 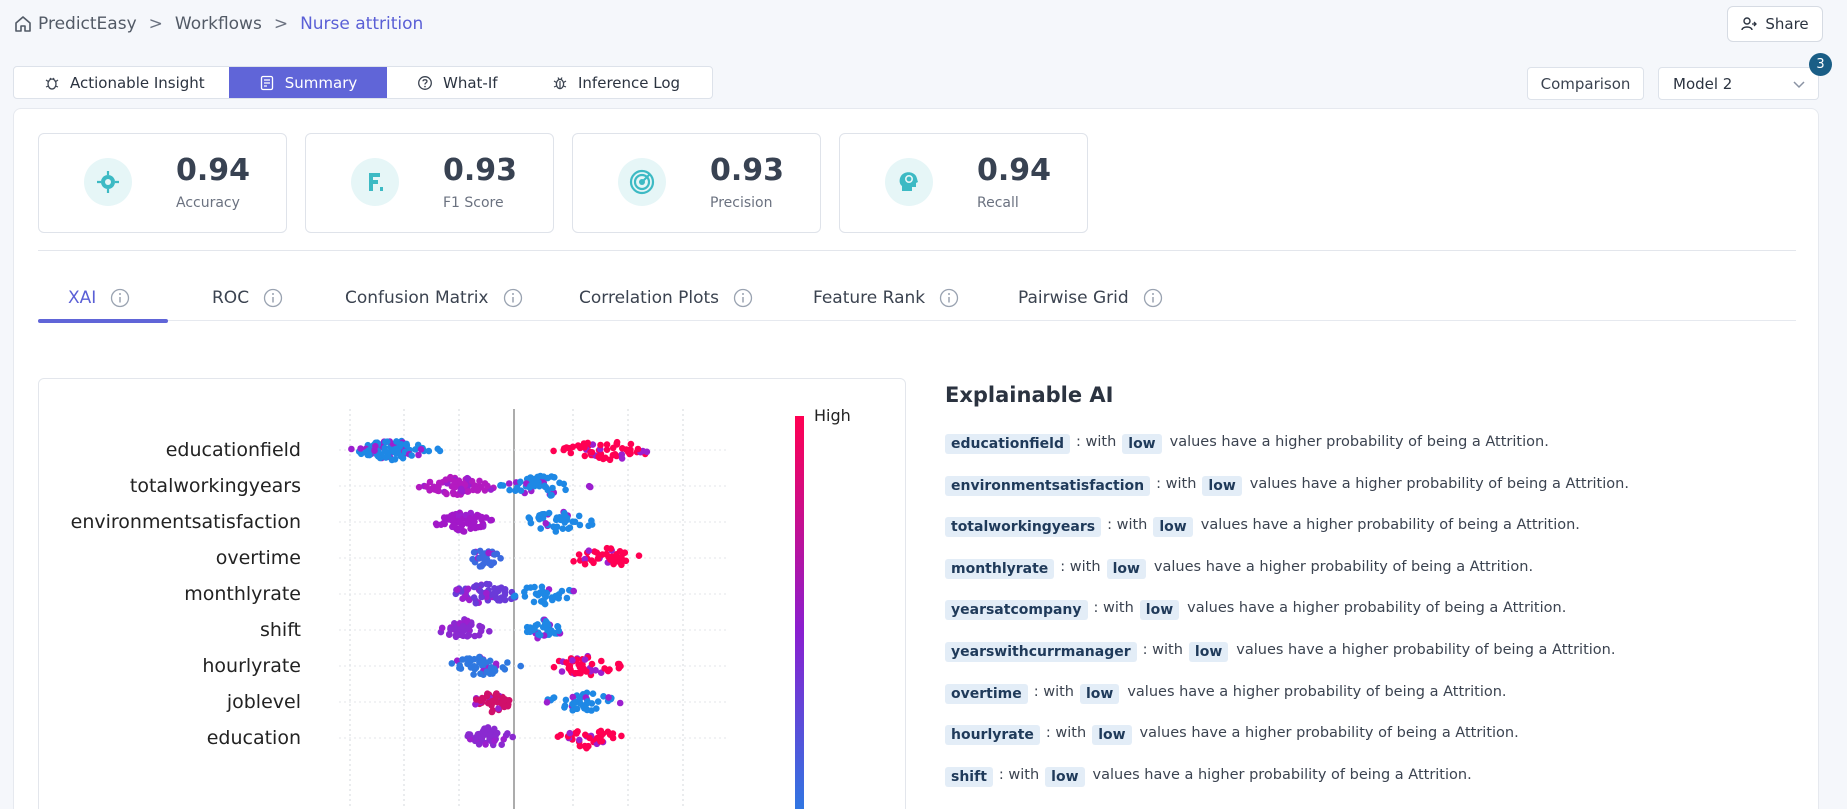 What do you see at coordinates (649, 298) in the screenshot?
I see `tab-label: Correlation Plots` at bounding box center [649, 298].